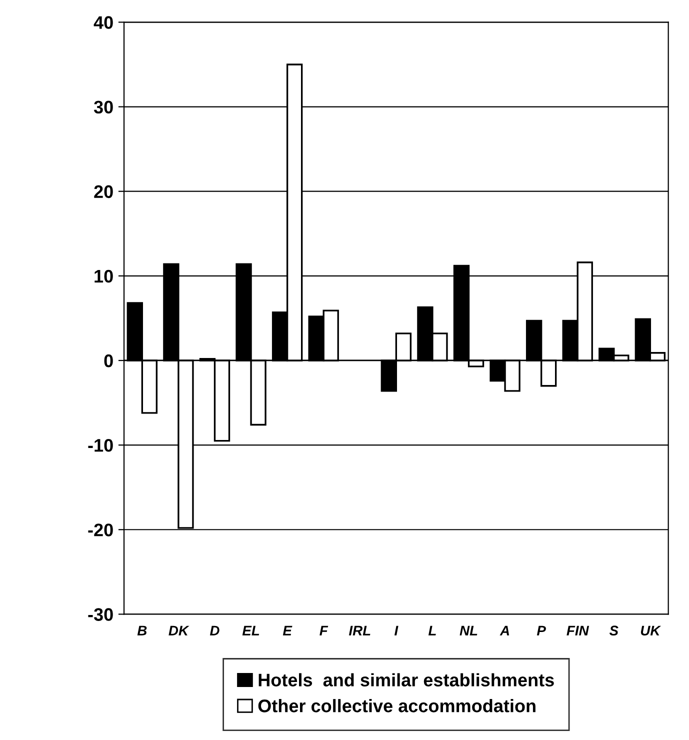 Image resolution: width=689 pixels, height=740 pixels. Describe the element at coordinates (578, 631) in the screenshot. I see `x-tick-label: FIN` at that location.